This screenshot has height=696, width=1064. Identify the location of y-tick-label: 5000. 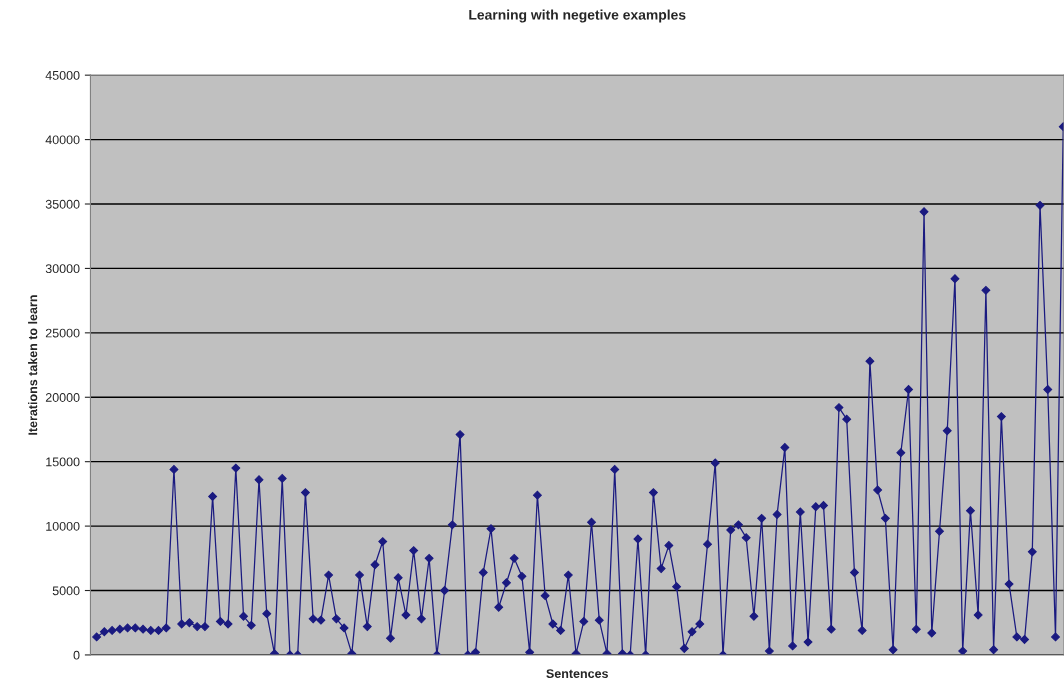
(66, 591).